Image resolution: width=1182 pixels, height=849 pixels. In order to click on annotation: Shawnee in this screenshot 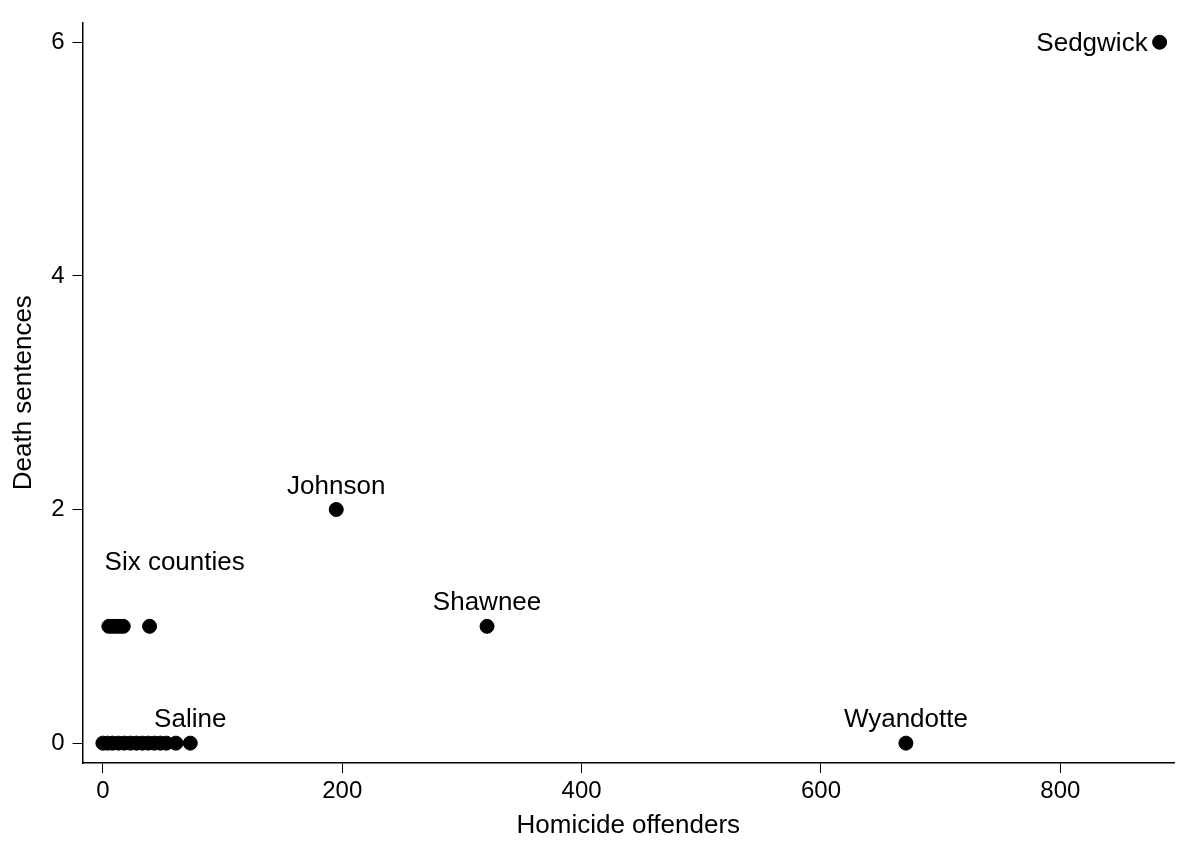, I will do `click(487, 601)`.